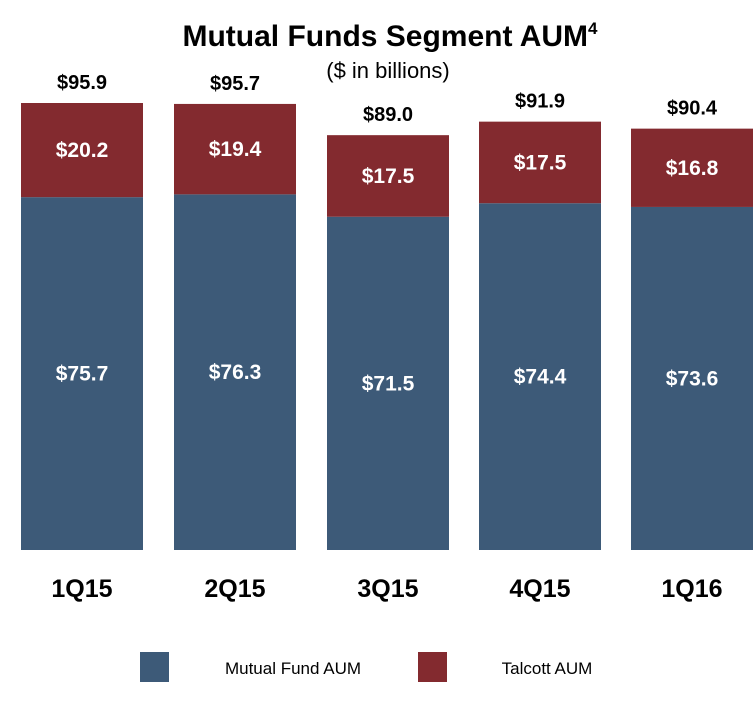 The height and width of the screenshot is (706, 753). Describe the element at coordinates (154, 667) in the screenshot. I see `legend-swatch-mutual-fund` at that location.